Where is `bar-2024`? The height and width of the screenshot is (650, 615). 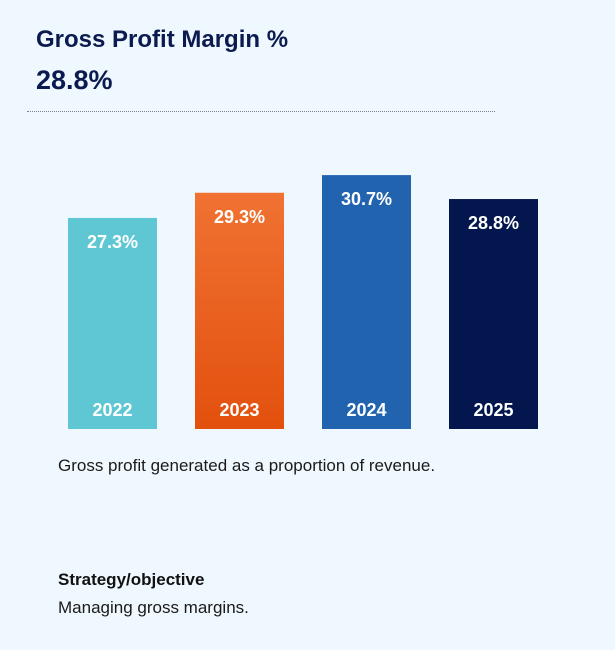
bar-2024 is located at coordinates (366, 302).